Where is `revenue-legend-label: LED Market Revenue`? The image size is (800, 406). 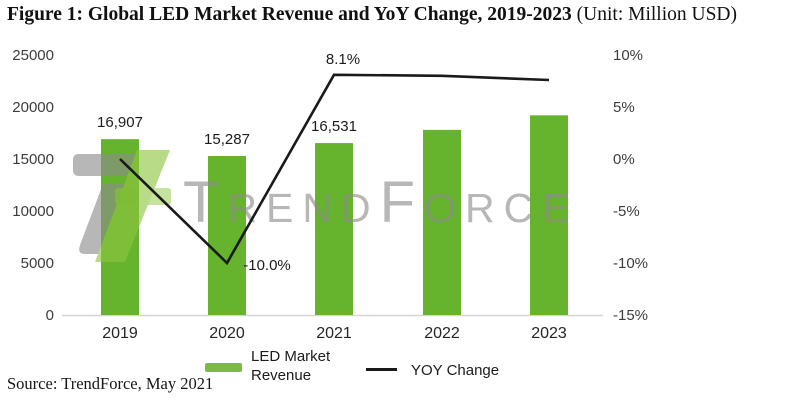 revenue-legend-label: LED Market Revenue is located at coordinates (291, 366).